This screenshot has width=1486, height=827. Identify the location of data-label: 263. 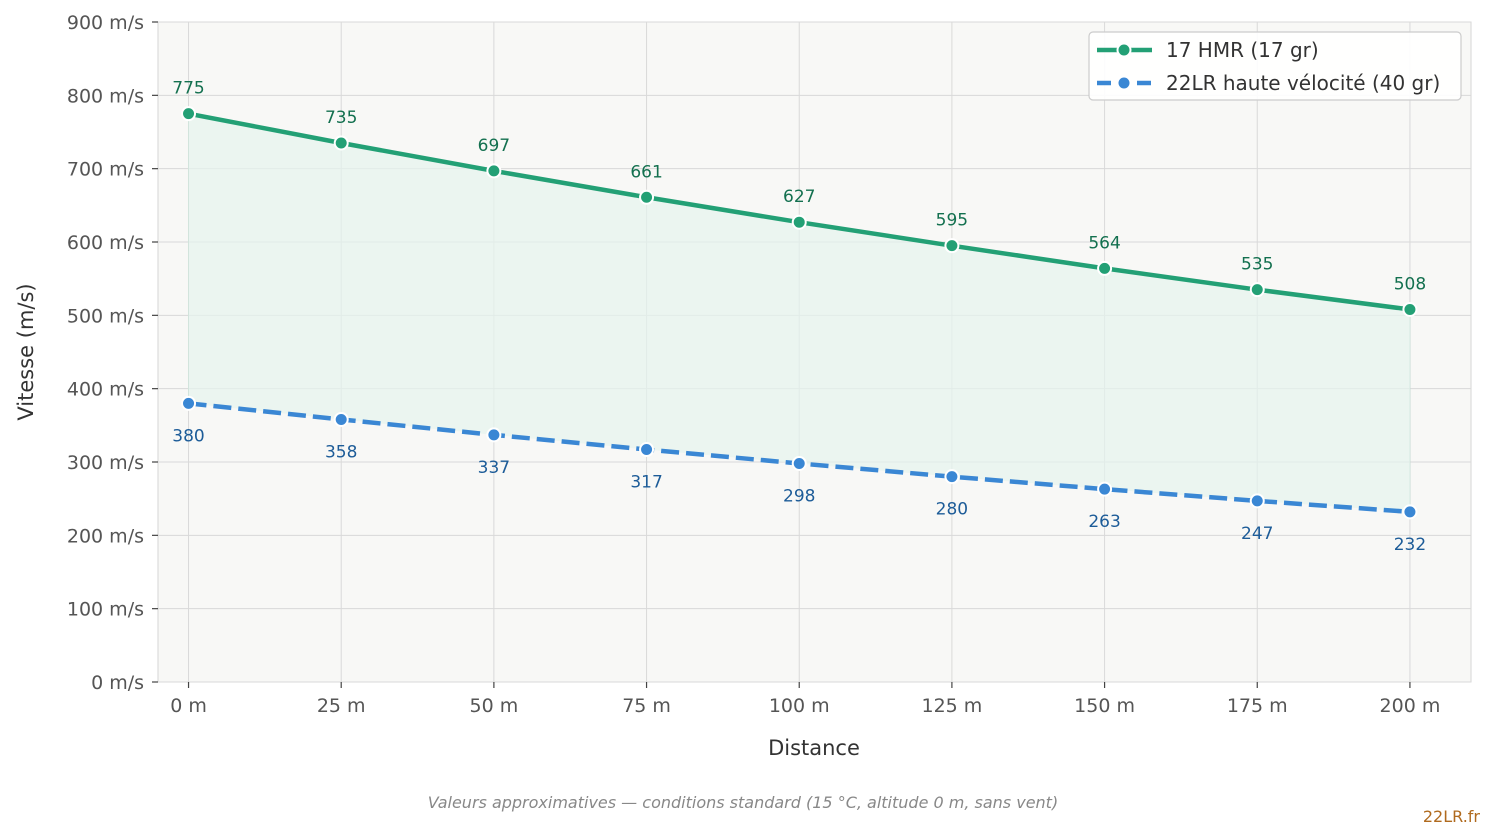
(1104, 522).